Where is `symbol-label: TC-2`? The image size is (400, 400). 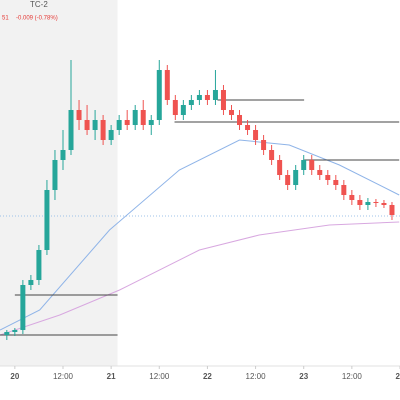
symbol-label: TC-2 is located at coordinates (39, 4).